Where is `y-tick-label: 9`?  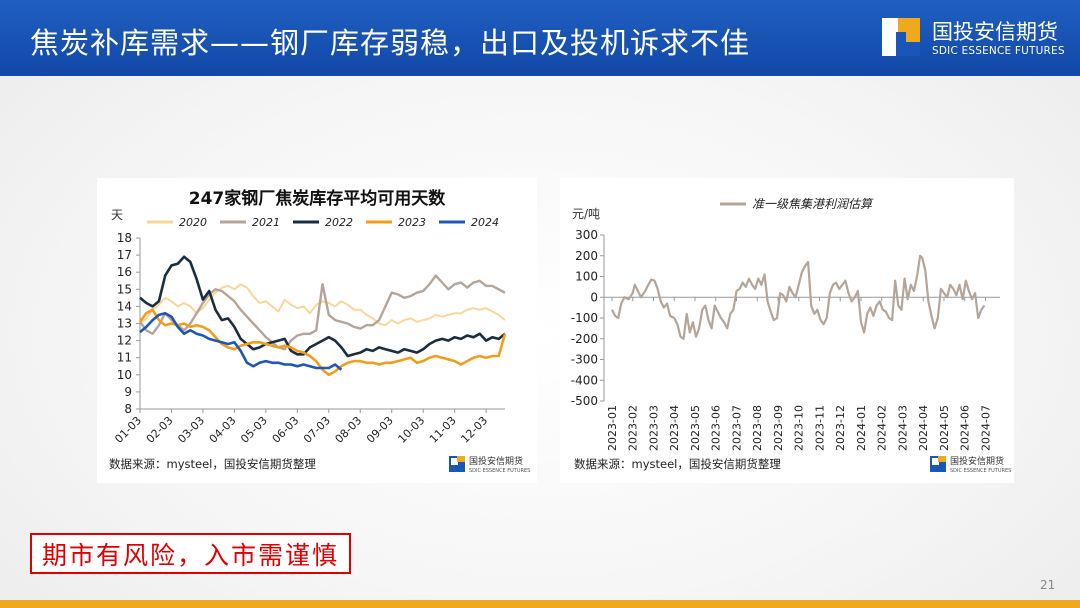
y-tick-label: 9 is located at coordinates (128, 392).